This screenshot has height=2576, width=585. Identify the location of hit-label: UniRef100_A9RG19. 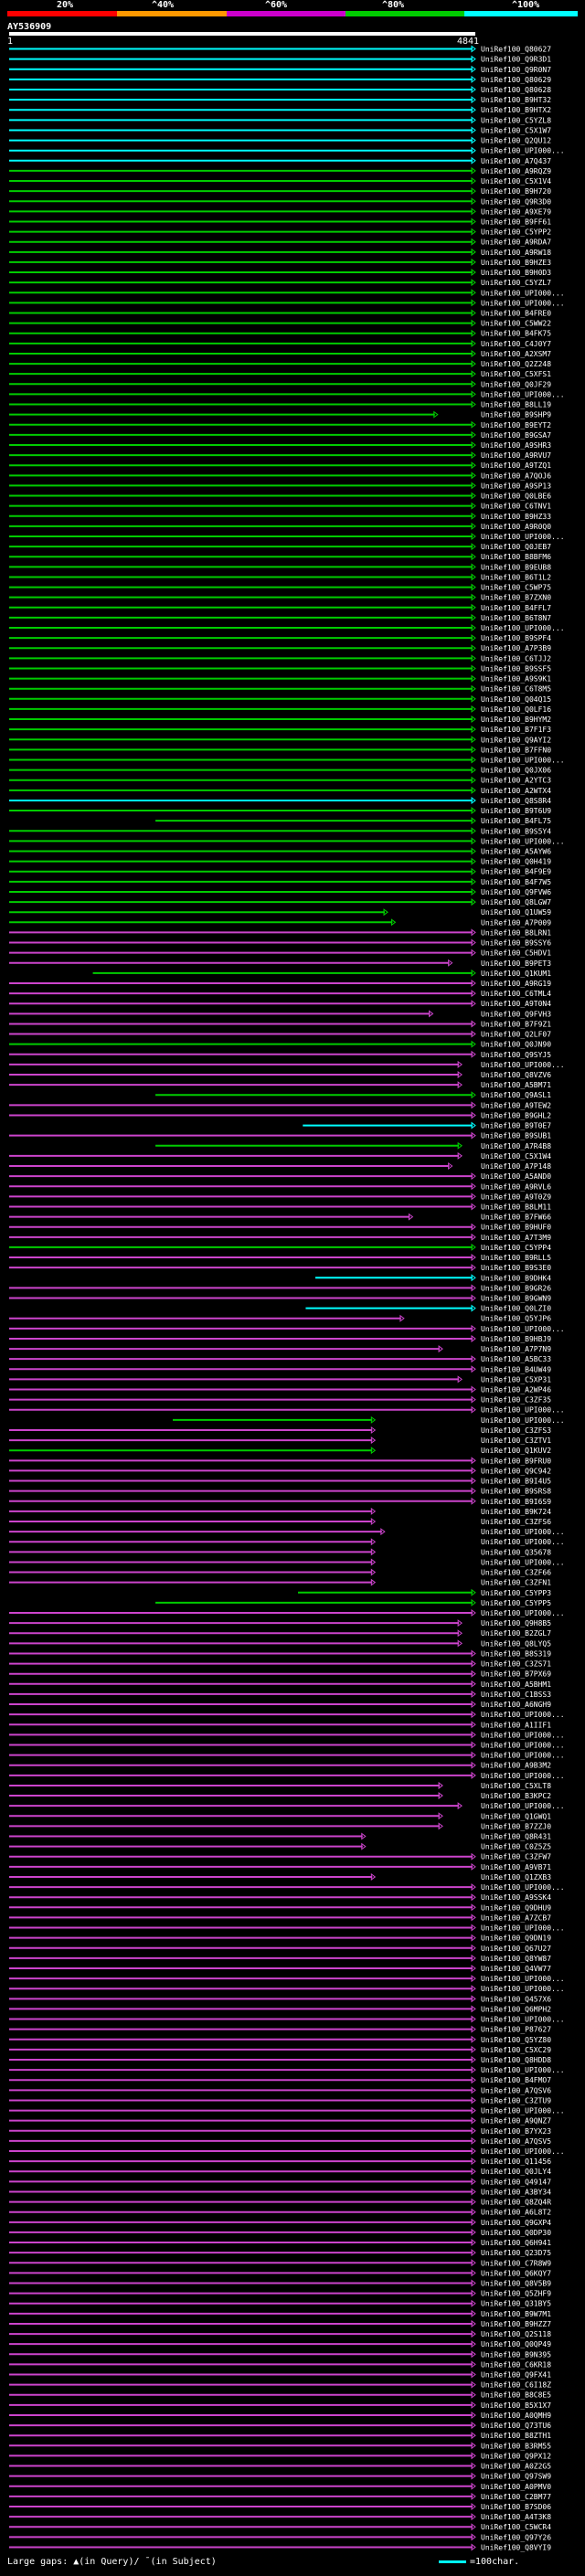
(516, 984).